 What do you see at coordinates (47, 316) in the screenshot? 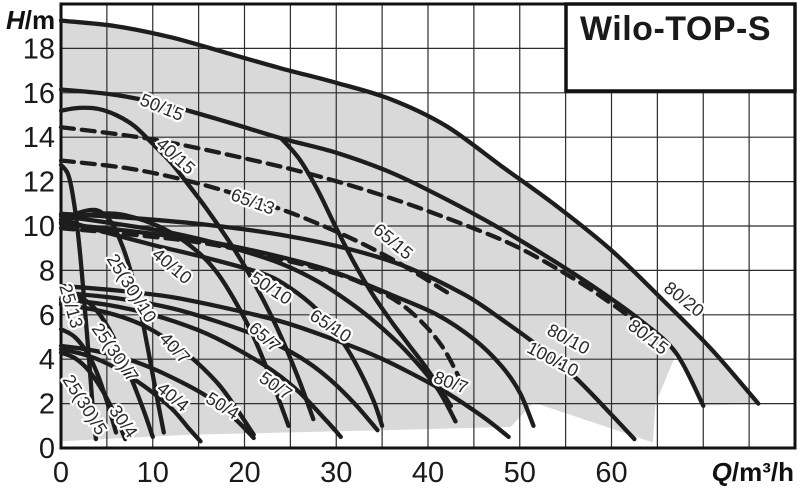
I see `y-tick-6: 6` at bounding box center [47, 316].